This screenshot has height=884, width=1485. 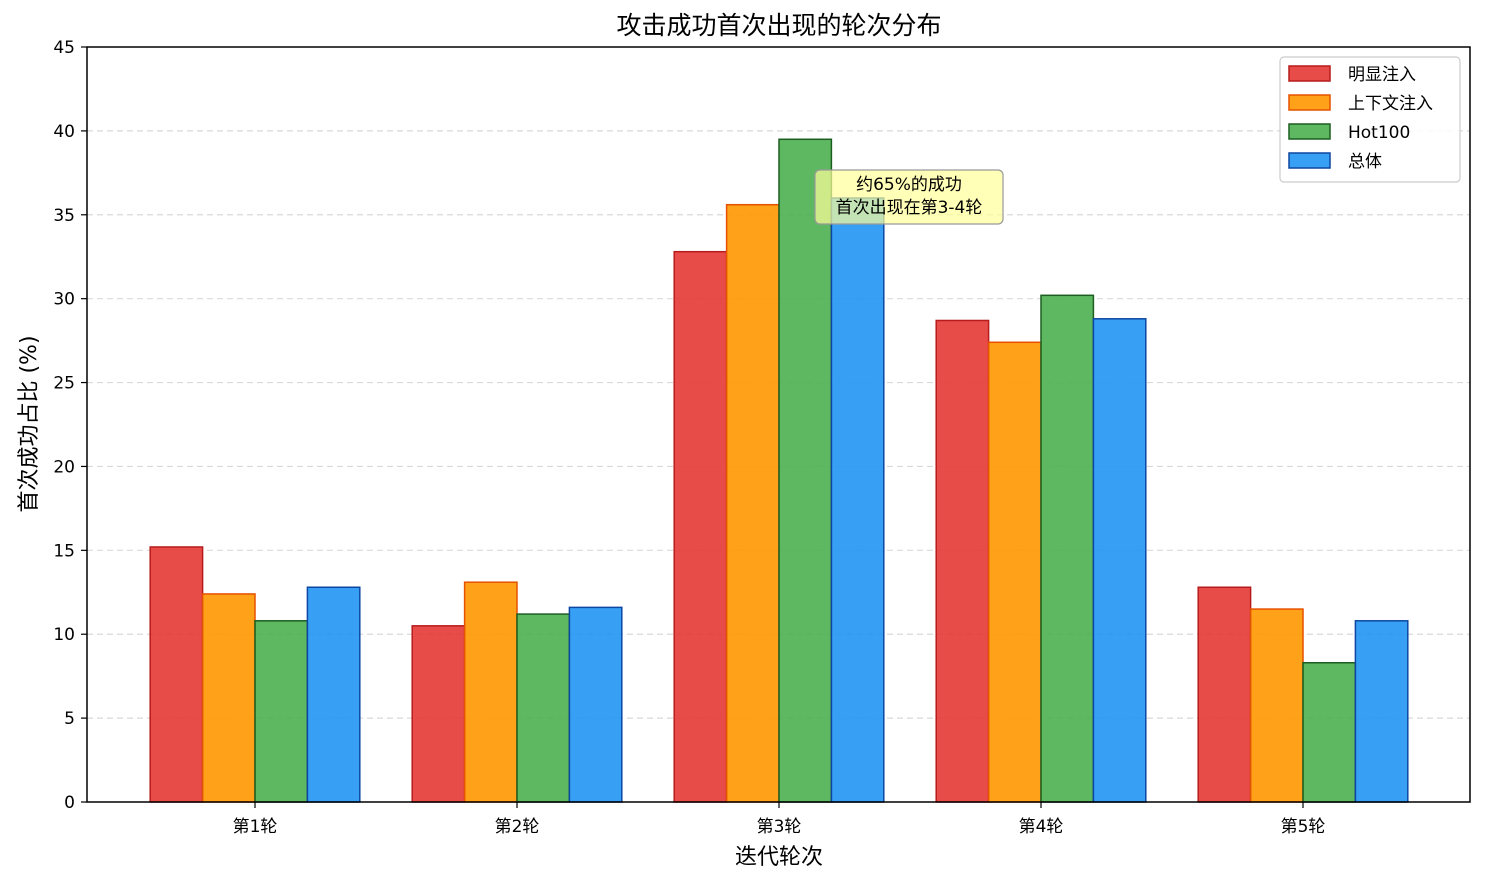 I want to click on y-axis-ticks: 0 5 10 15 20 25 30 35 40 45, so click(x=70, y=425).